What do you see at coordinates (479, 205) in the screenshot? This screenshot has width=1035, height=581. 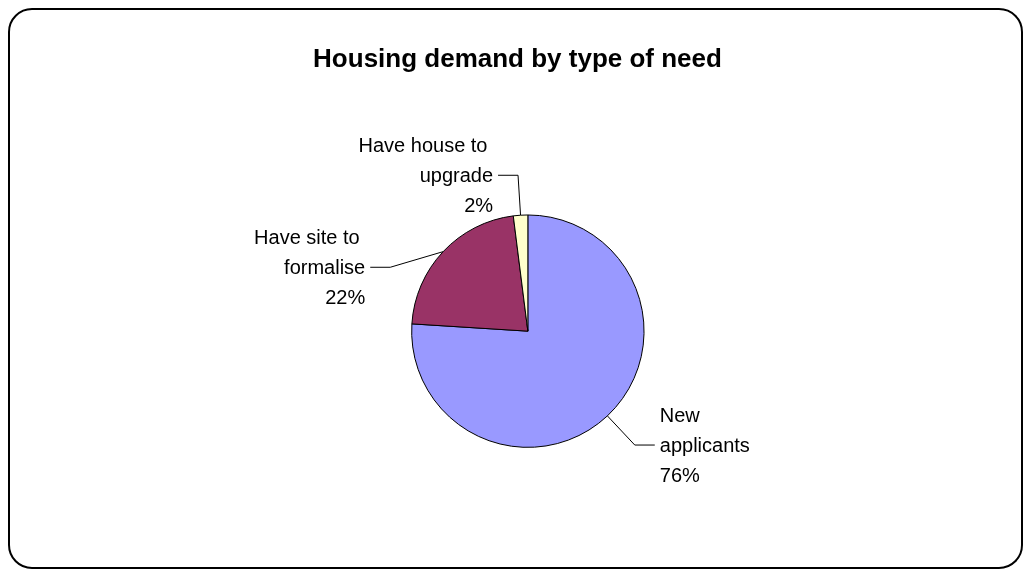 I see `data-label: 2%` at bounding box center [479, 205].